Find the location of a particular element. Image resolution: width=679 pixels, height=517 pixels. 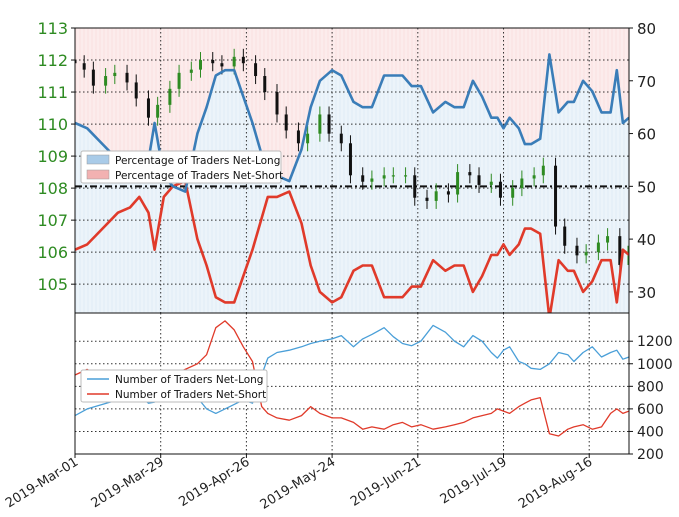

bottom-right-axis-tick-label: 1200 is located at coordinates (655, 342).